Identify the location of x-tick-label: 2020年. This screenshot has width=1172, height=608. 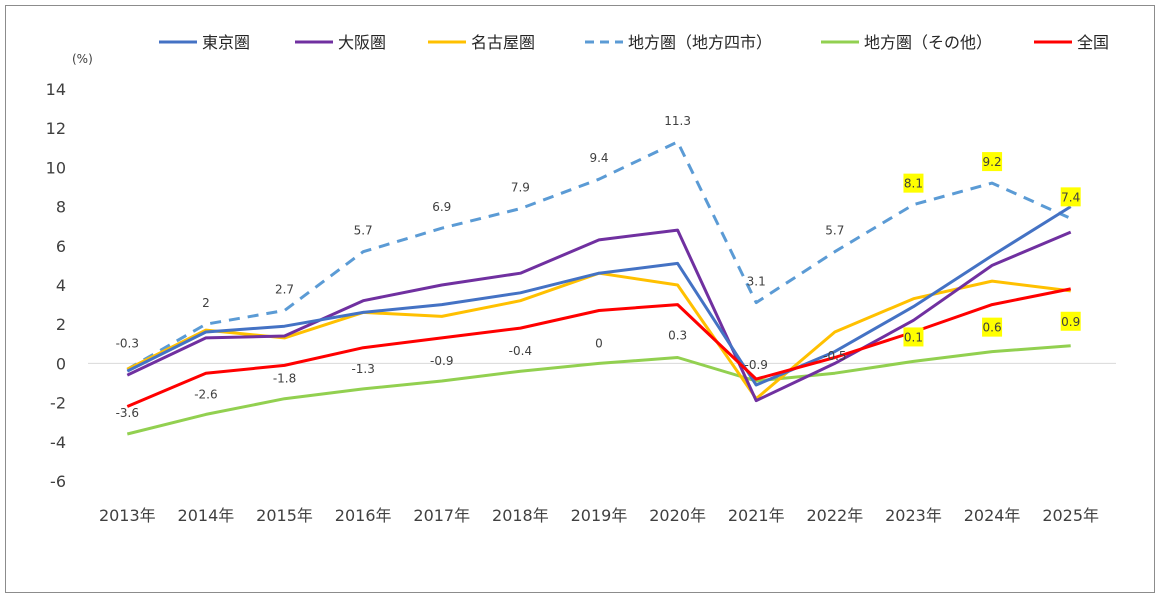
(677, 515).